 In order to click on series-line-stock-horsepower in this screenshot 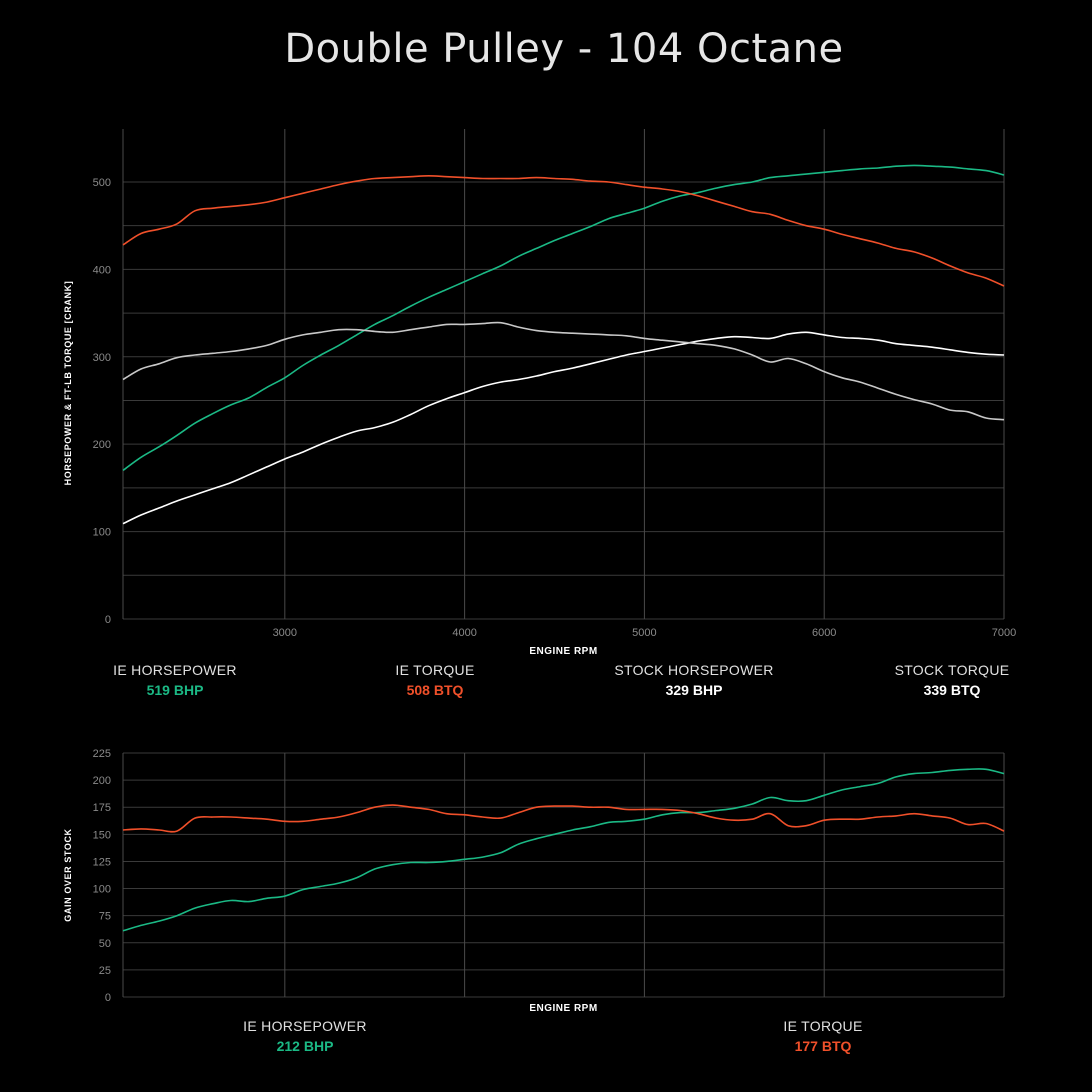, I will do `click(563, 428)`.